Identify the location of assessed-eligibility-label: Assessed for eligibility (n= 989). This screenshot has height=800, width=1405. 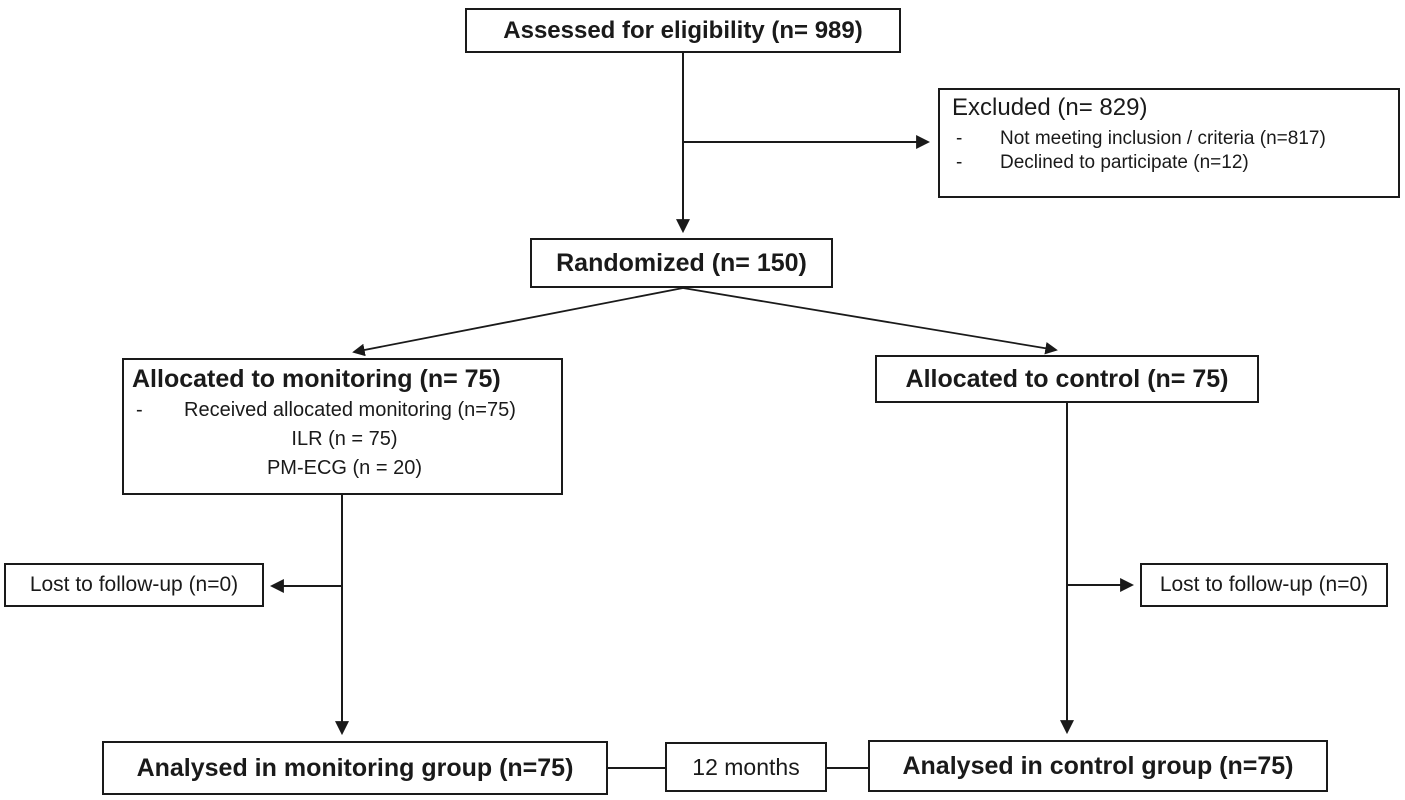
(683, 30).